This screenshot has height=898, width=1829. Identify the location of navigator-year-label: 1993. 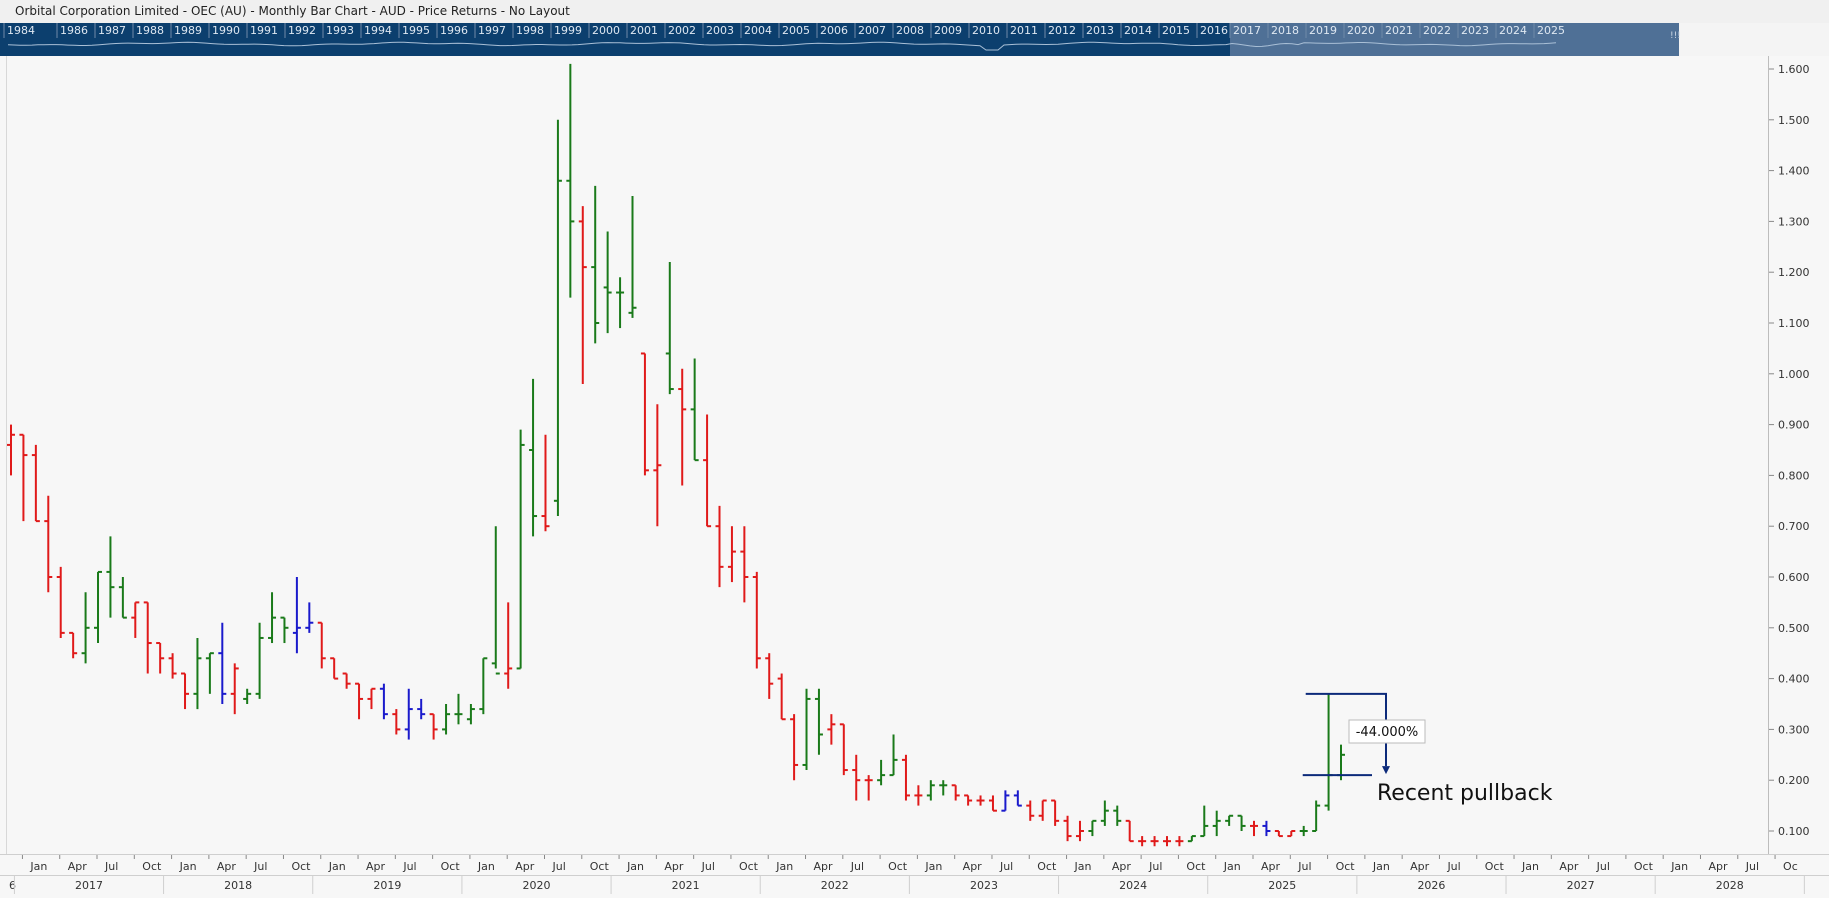
(340, 30).